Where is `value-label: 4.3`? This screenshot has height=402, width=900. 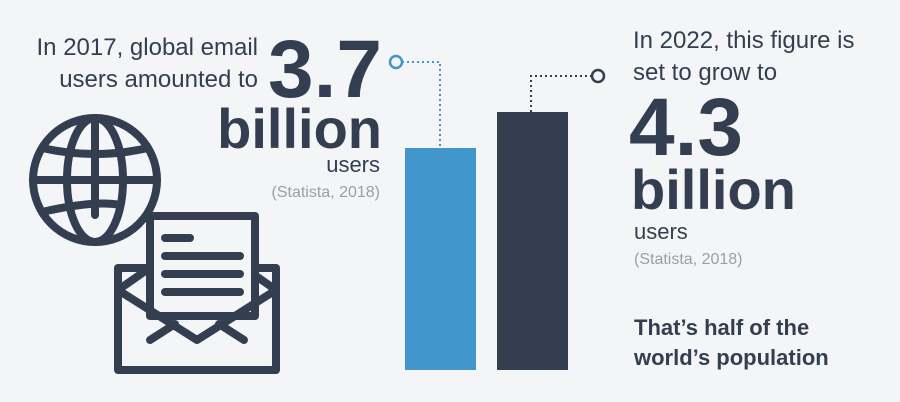 value-label: 4.3 is located at coordinates (686, 127).